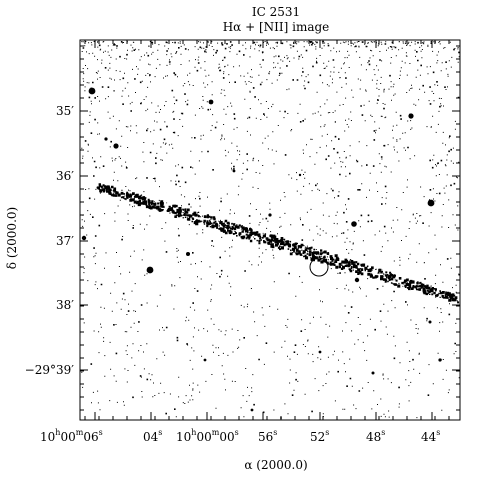 This screenshot has height=488, width=480. Describe the element at coordinates (240, 436) in the screenshot. I see `x-tick-labels: 10h00m06s 04s 10h00m00s 56s 52s 48s 44s` at that location.